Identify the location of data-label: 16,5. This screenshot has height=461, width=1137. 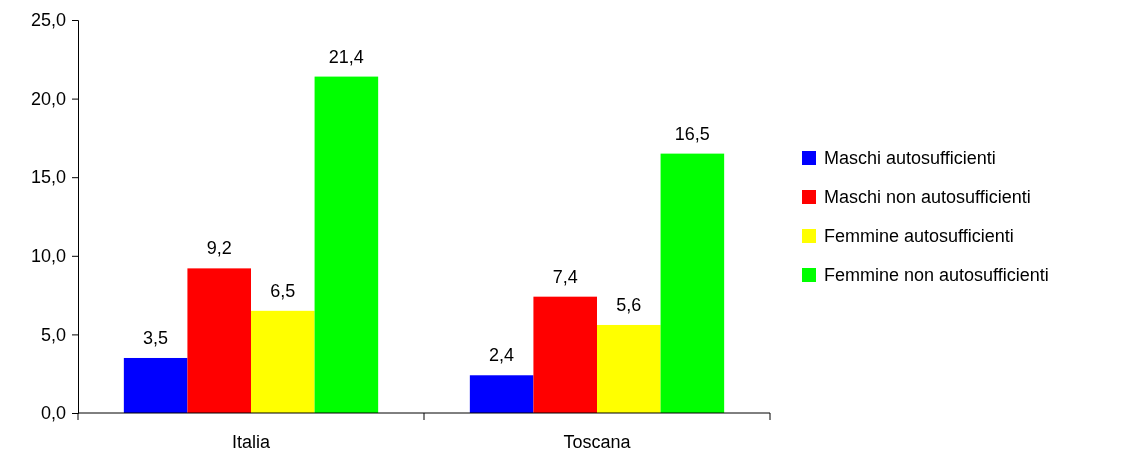
(692, 133).